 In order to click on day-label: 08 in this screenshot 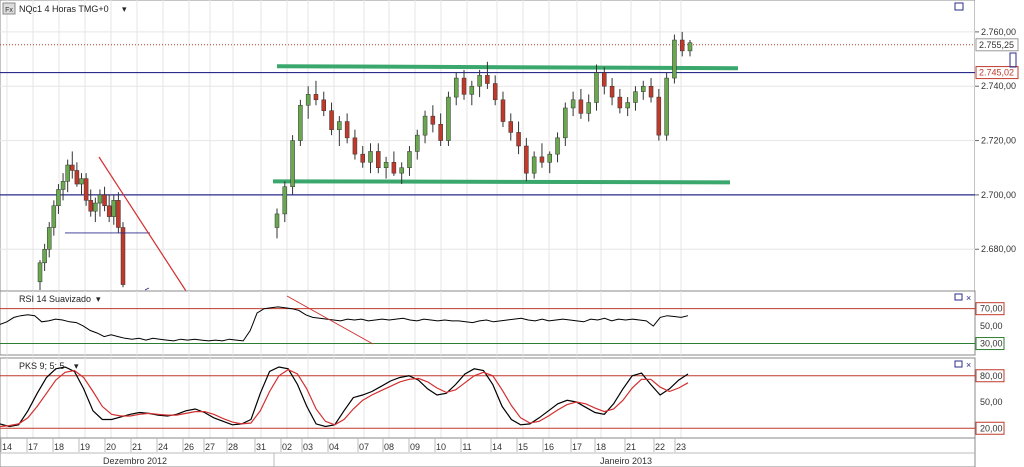, I will do `click(389, 447)`.